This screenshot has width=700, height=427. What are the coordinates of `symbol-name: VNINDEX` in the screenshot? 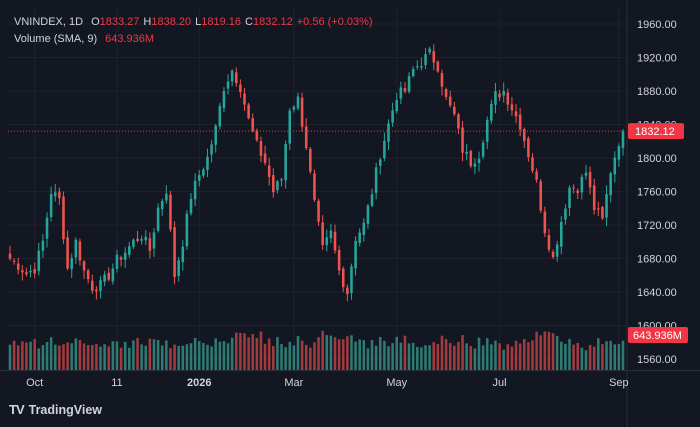 It's located at (38, 22).